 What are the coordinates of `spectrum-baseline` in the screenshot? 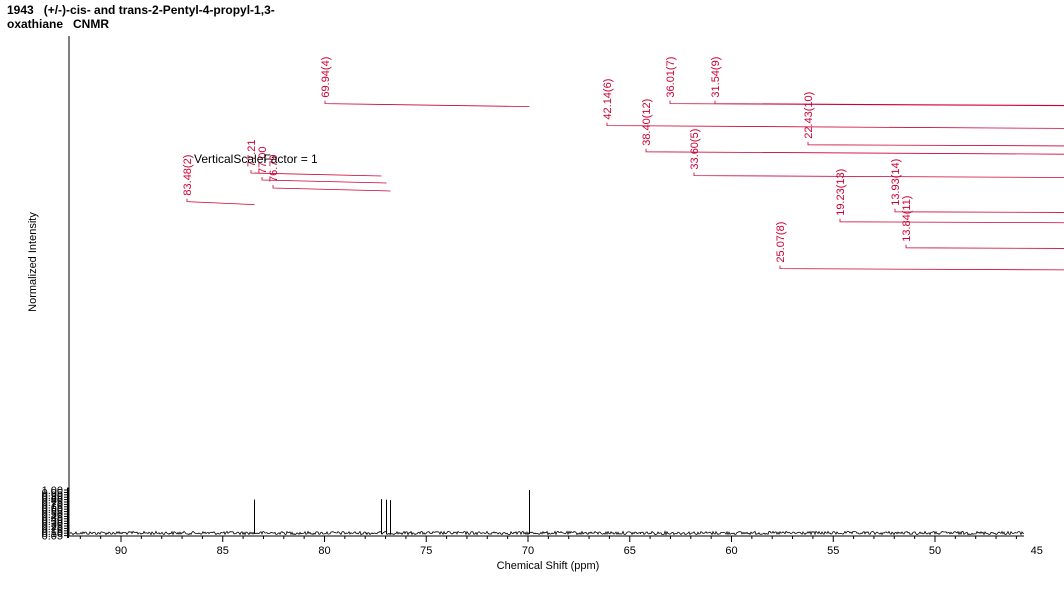 It's located at (547, 533).